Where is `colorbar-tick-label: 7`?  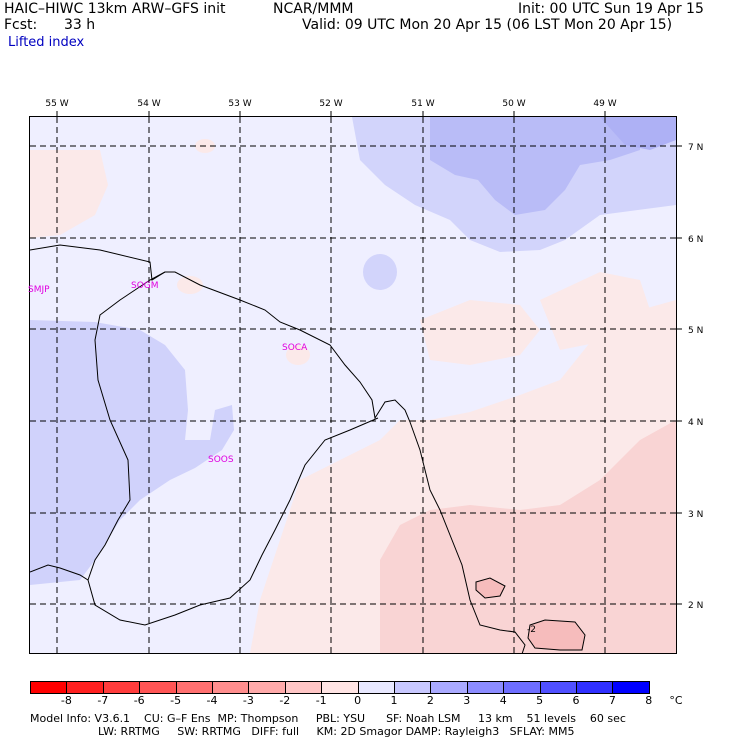 colorbar-tick-label: 7 is located at coordinates (612, 700).